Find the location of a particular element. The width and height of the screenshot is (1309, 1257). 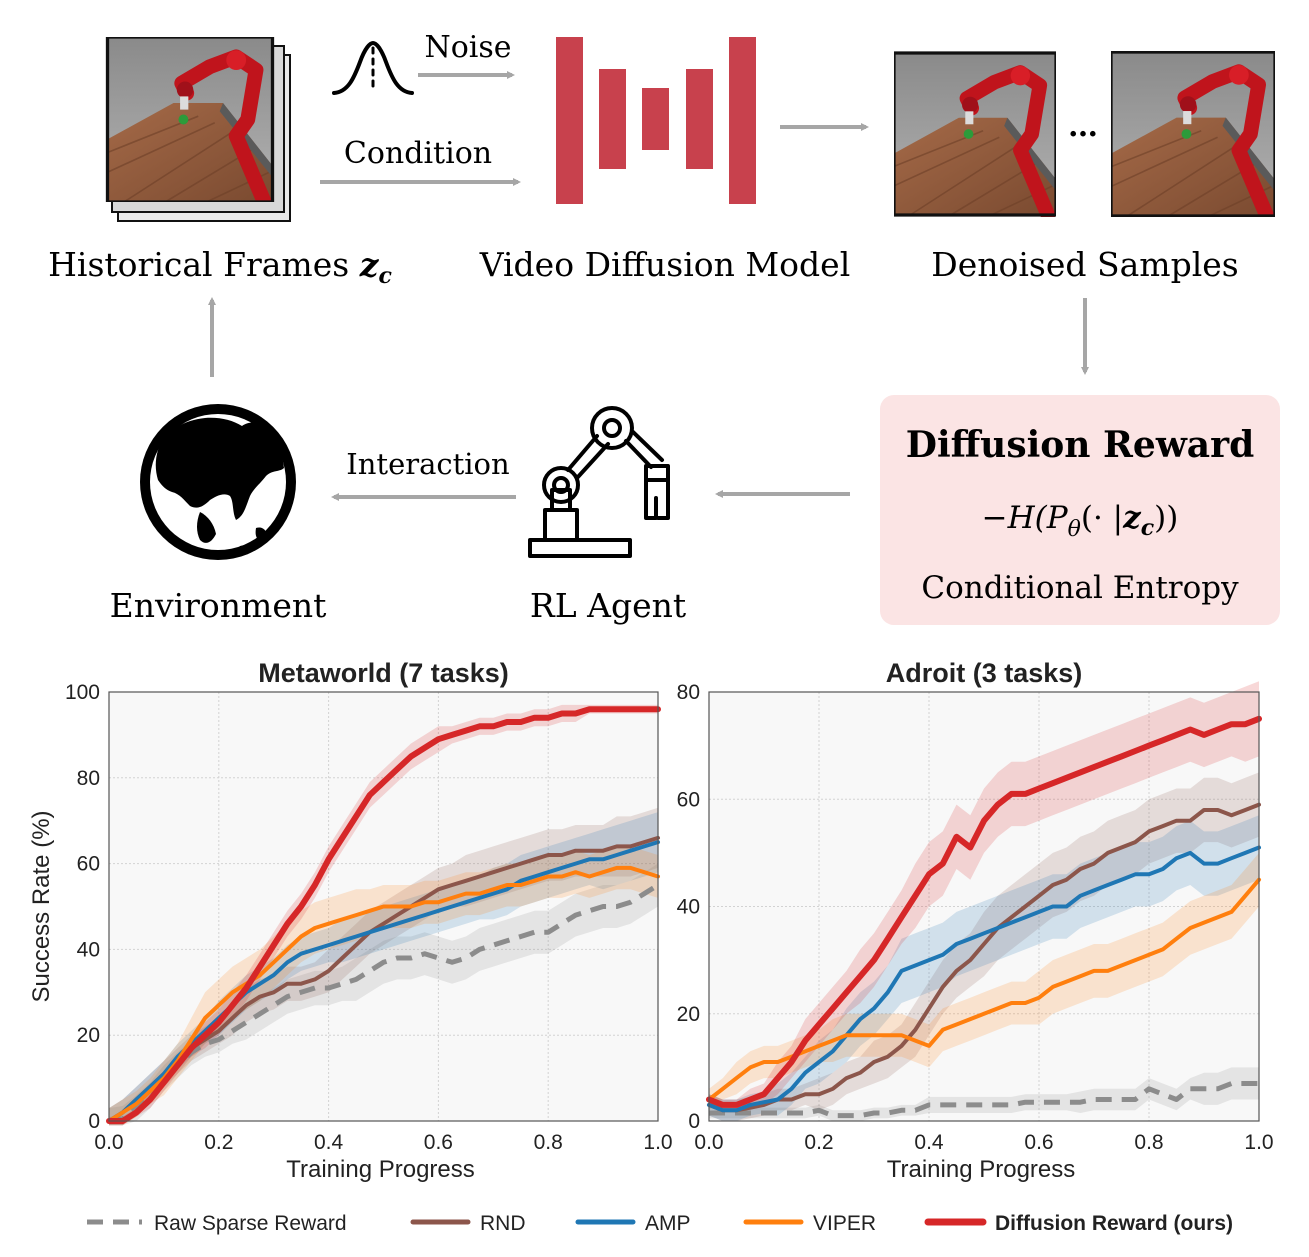

diffusion-reward-title: Diffusion Reward is located at coordinates (1080, 445).